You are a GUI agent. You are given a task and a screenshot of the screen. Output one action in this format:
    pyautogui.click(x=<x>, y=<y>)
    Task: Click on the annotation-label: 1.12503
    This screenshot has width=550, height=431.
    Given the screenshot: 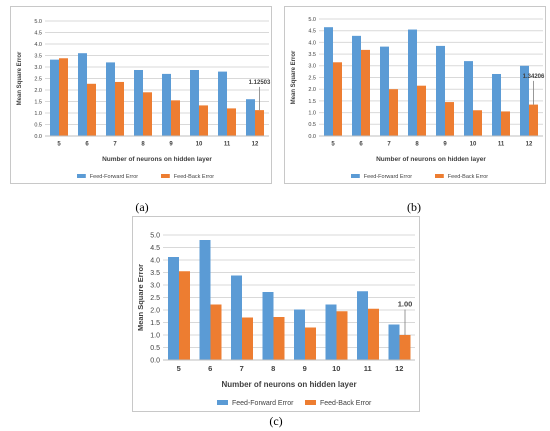 What is the action you would take?
    pyautogui.click(x=260, y=83)
    